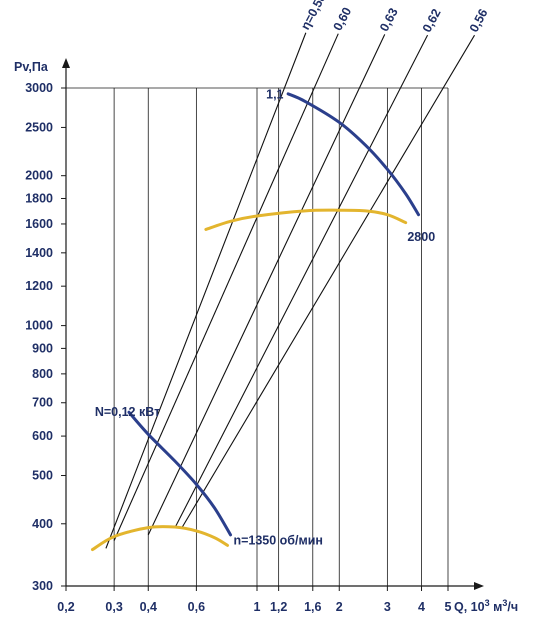 This screenshot has height=633, width=546. Describe the element at coordinates (39, 127) in the screenshot. I see `y-tick-label: 2500` at that location.